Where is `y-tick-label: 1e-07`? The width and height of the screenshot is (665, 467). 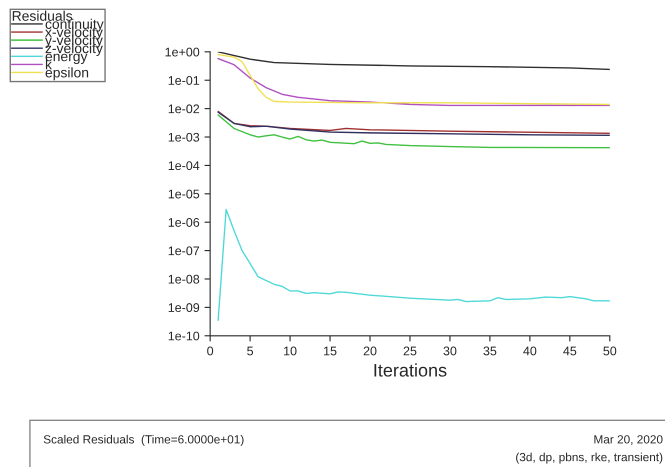 y-tick-label: 1e-07 is located at coordinates (184, 251).